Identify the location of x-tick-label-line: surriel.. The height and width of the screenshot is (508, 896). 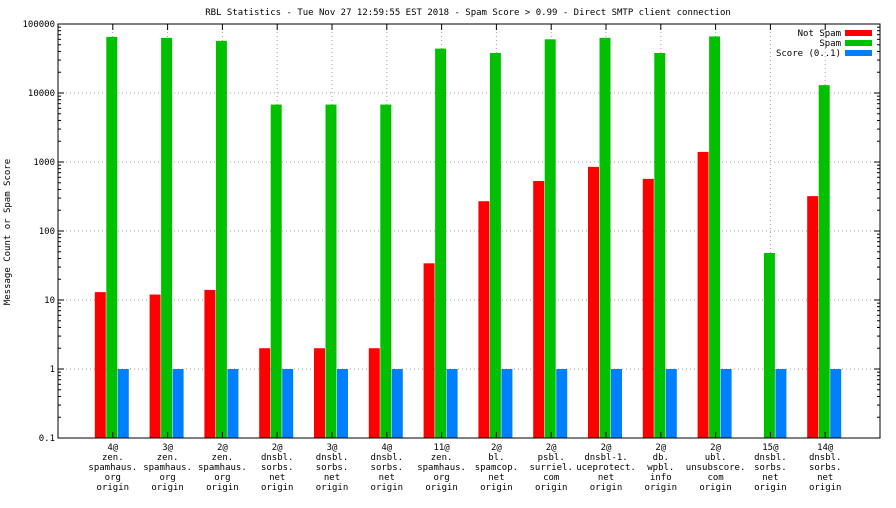
(551, 468).